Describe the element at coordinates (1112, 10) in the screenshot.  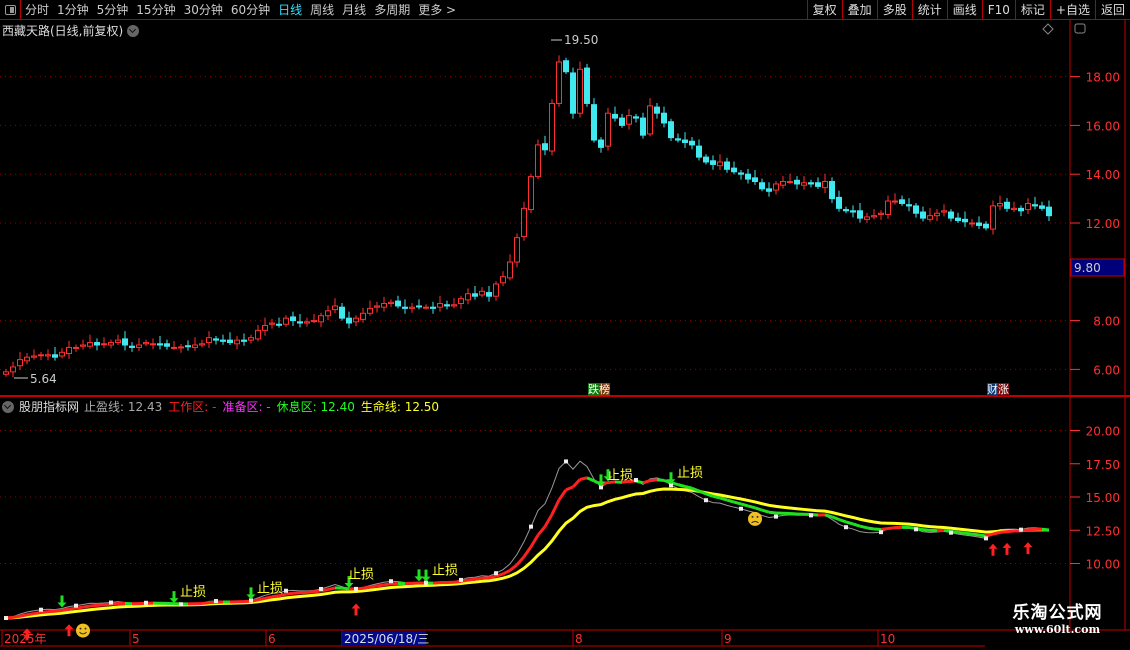
I see `toolbar-button: 返回` at that location.